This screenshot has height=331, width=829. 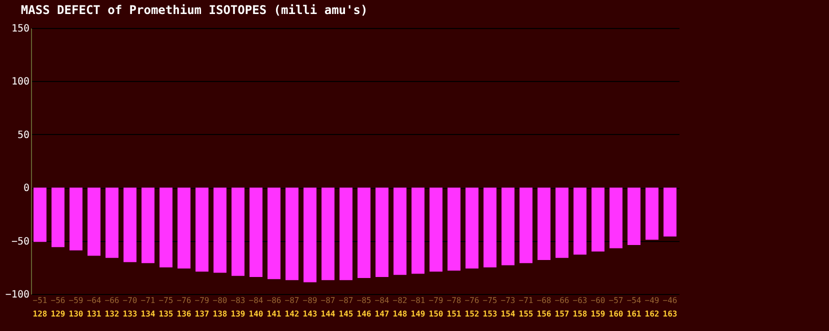 What do you see at coordinates (526, 314) in the screenshot?
I see `x-tick-label: 155` at bounding box center [526, 314].